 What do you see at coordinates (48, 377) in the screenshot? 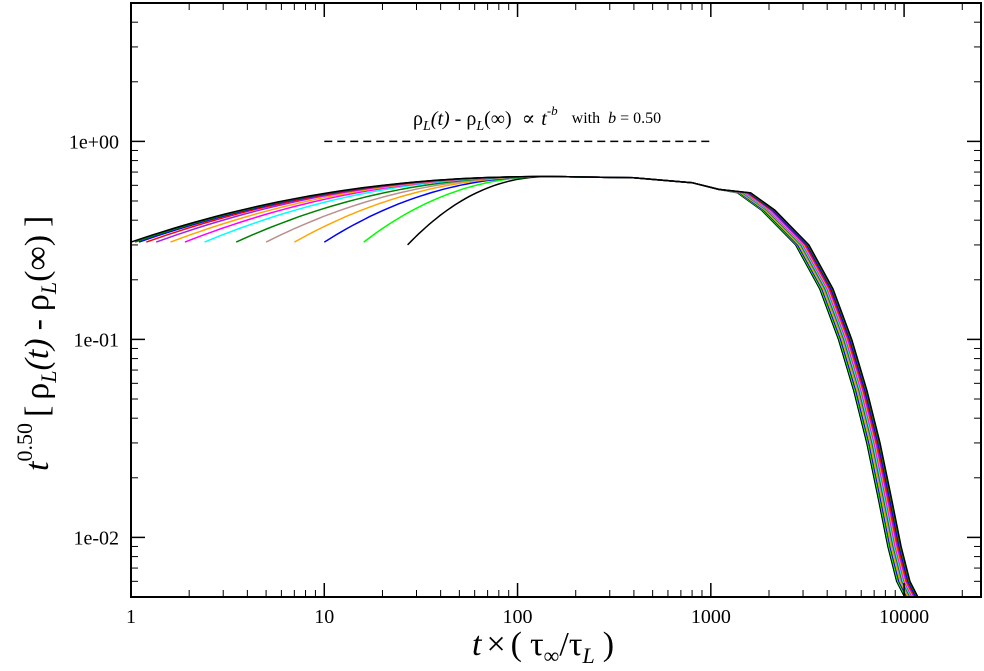
I see `y-label-L1: L` at bounding box center [48, 377].